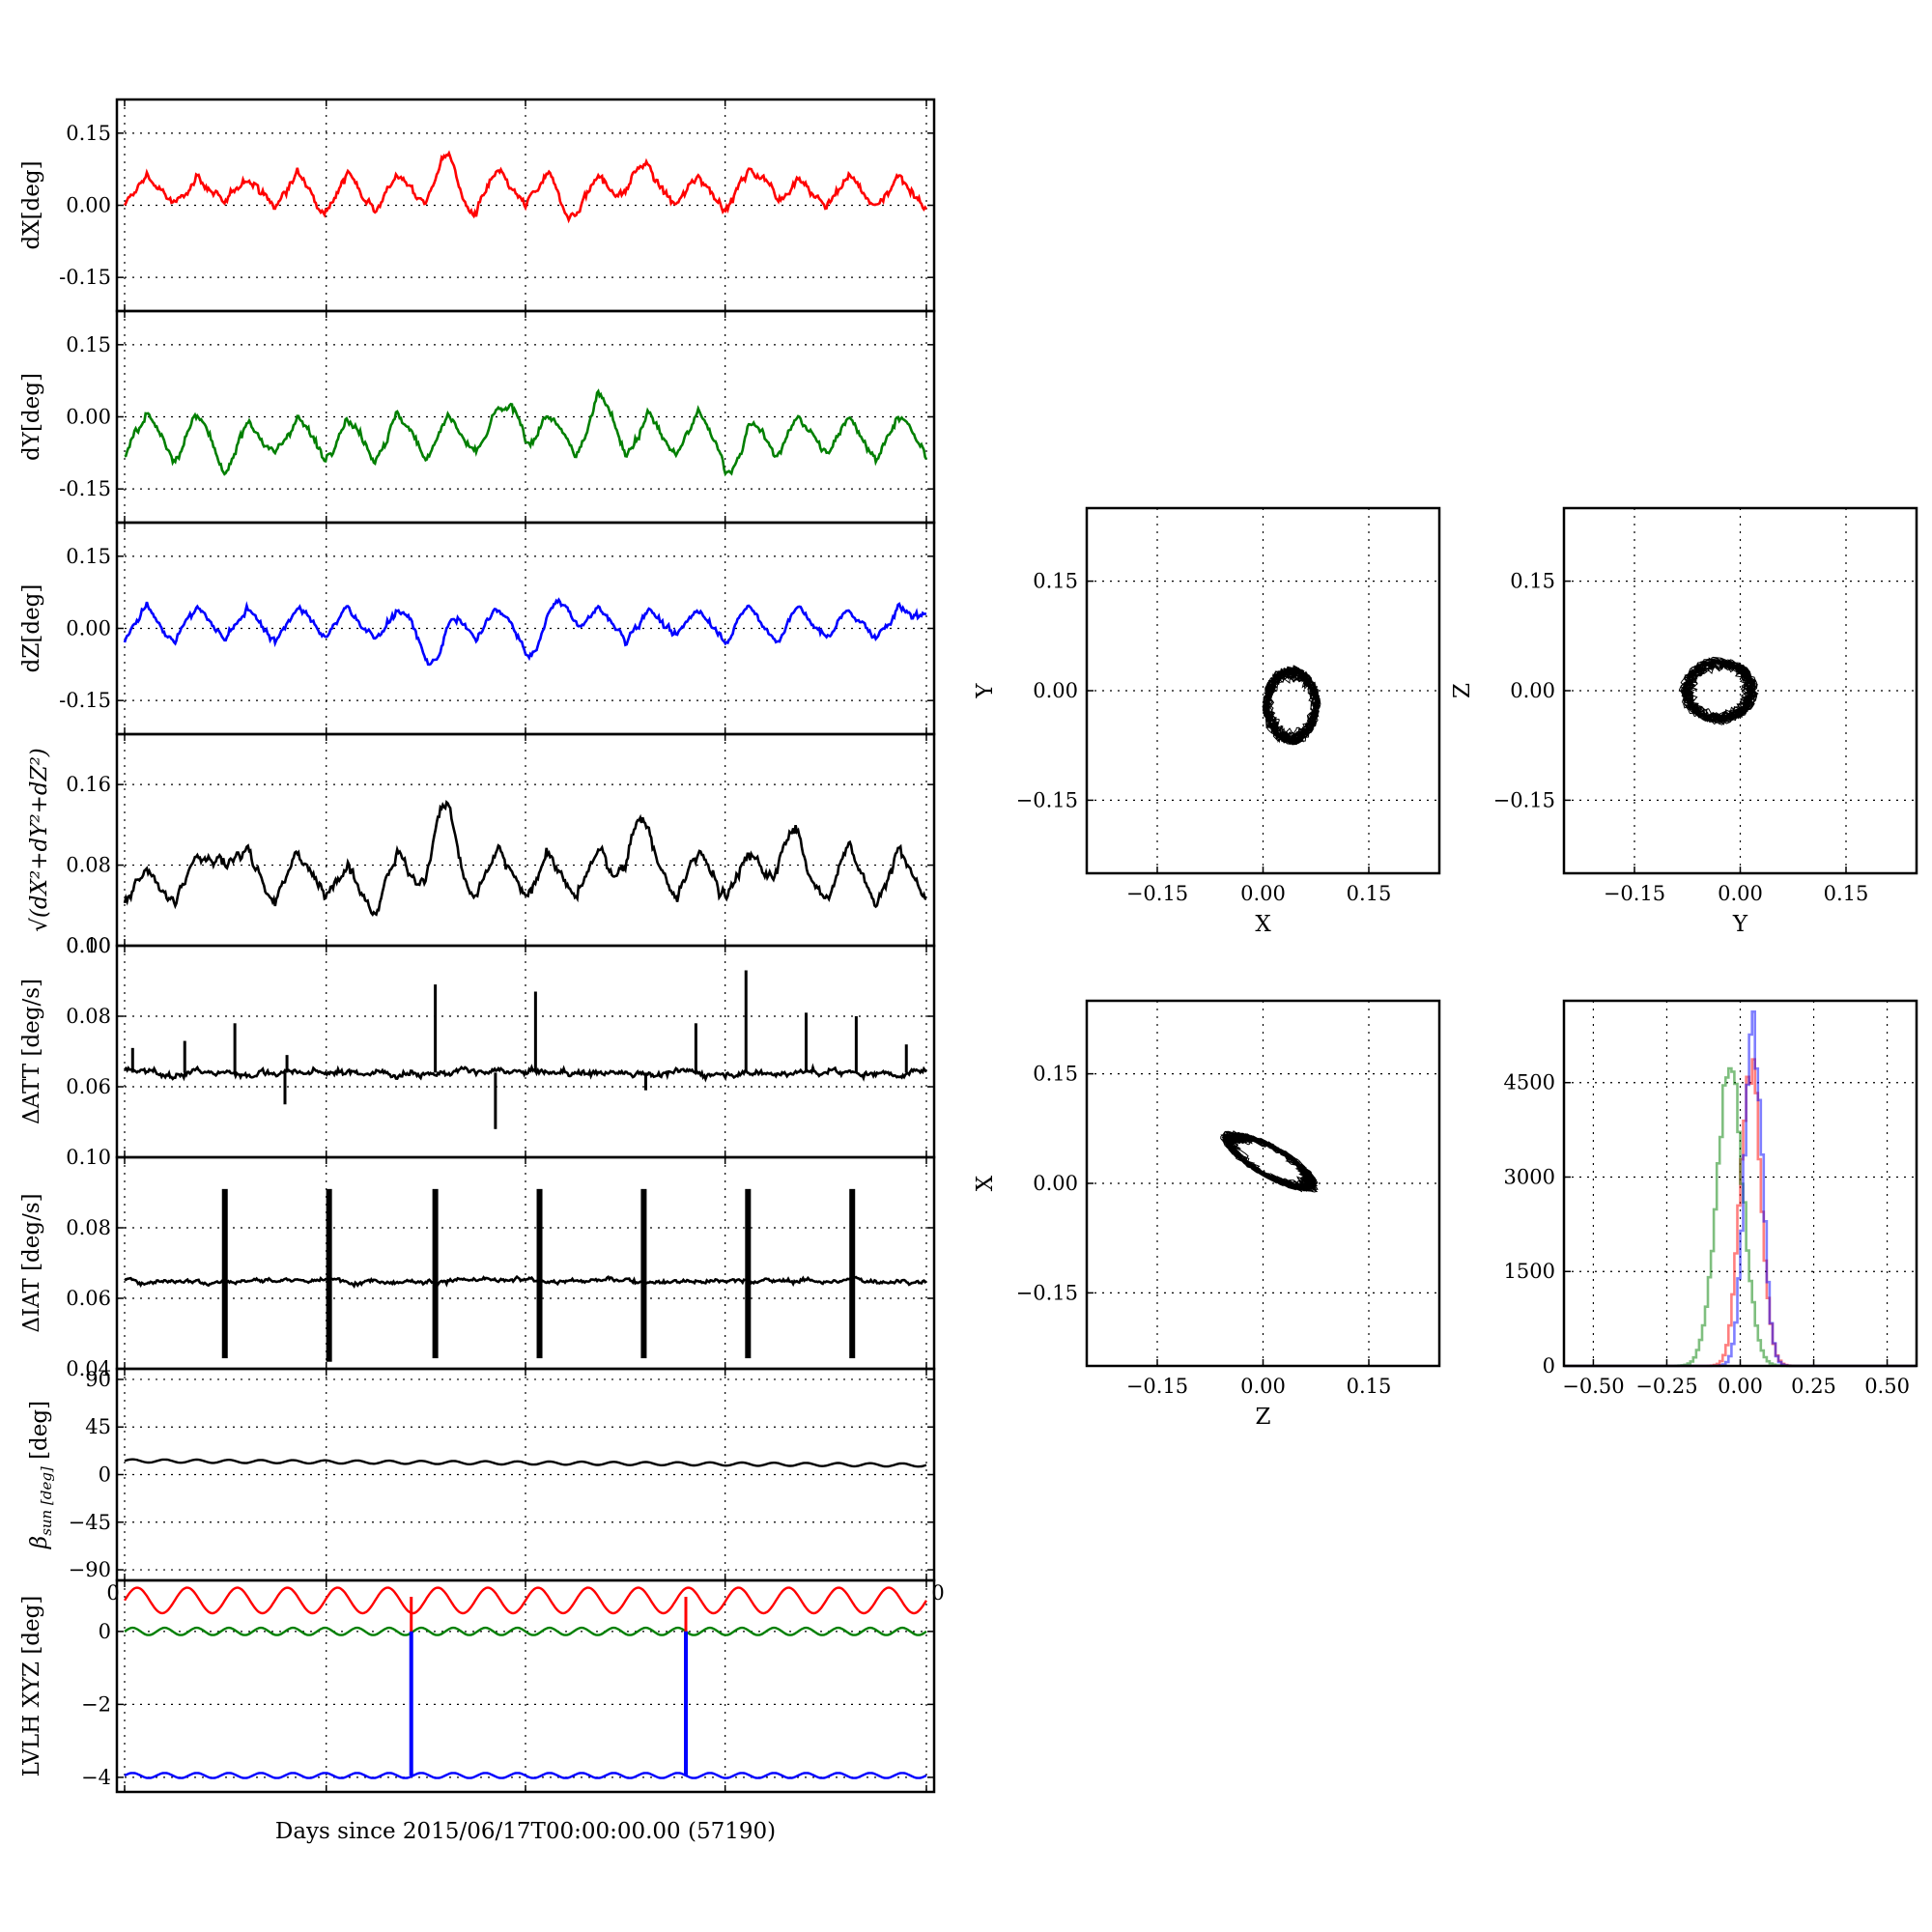 This screenshot has width=1932, height=1932. What do you see at coordinates (88, 784) in the screenshot?
I see `y-tick-label: 0.16` at bounding box center [88, 784].